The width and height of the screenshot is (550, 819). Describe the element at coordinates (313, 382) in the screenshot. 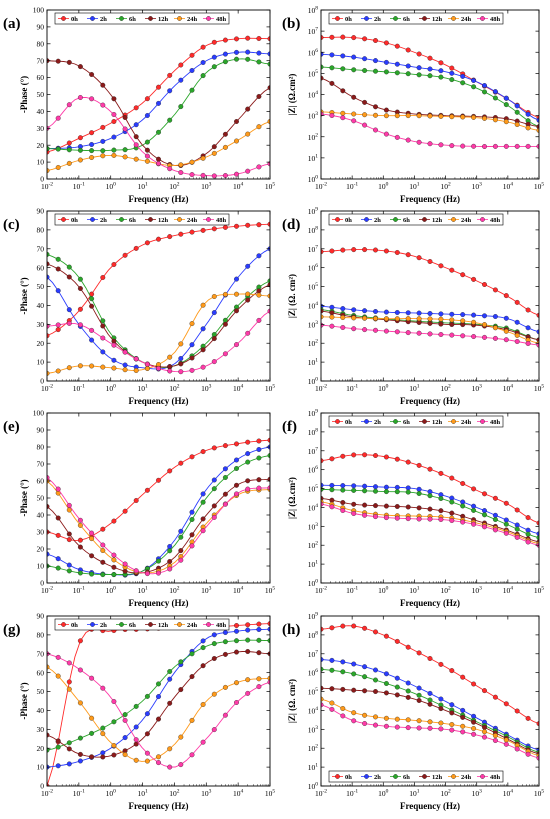

I see `y-tick-label: 10⁰` at that location.